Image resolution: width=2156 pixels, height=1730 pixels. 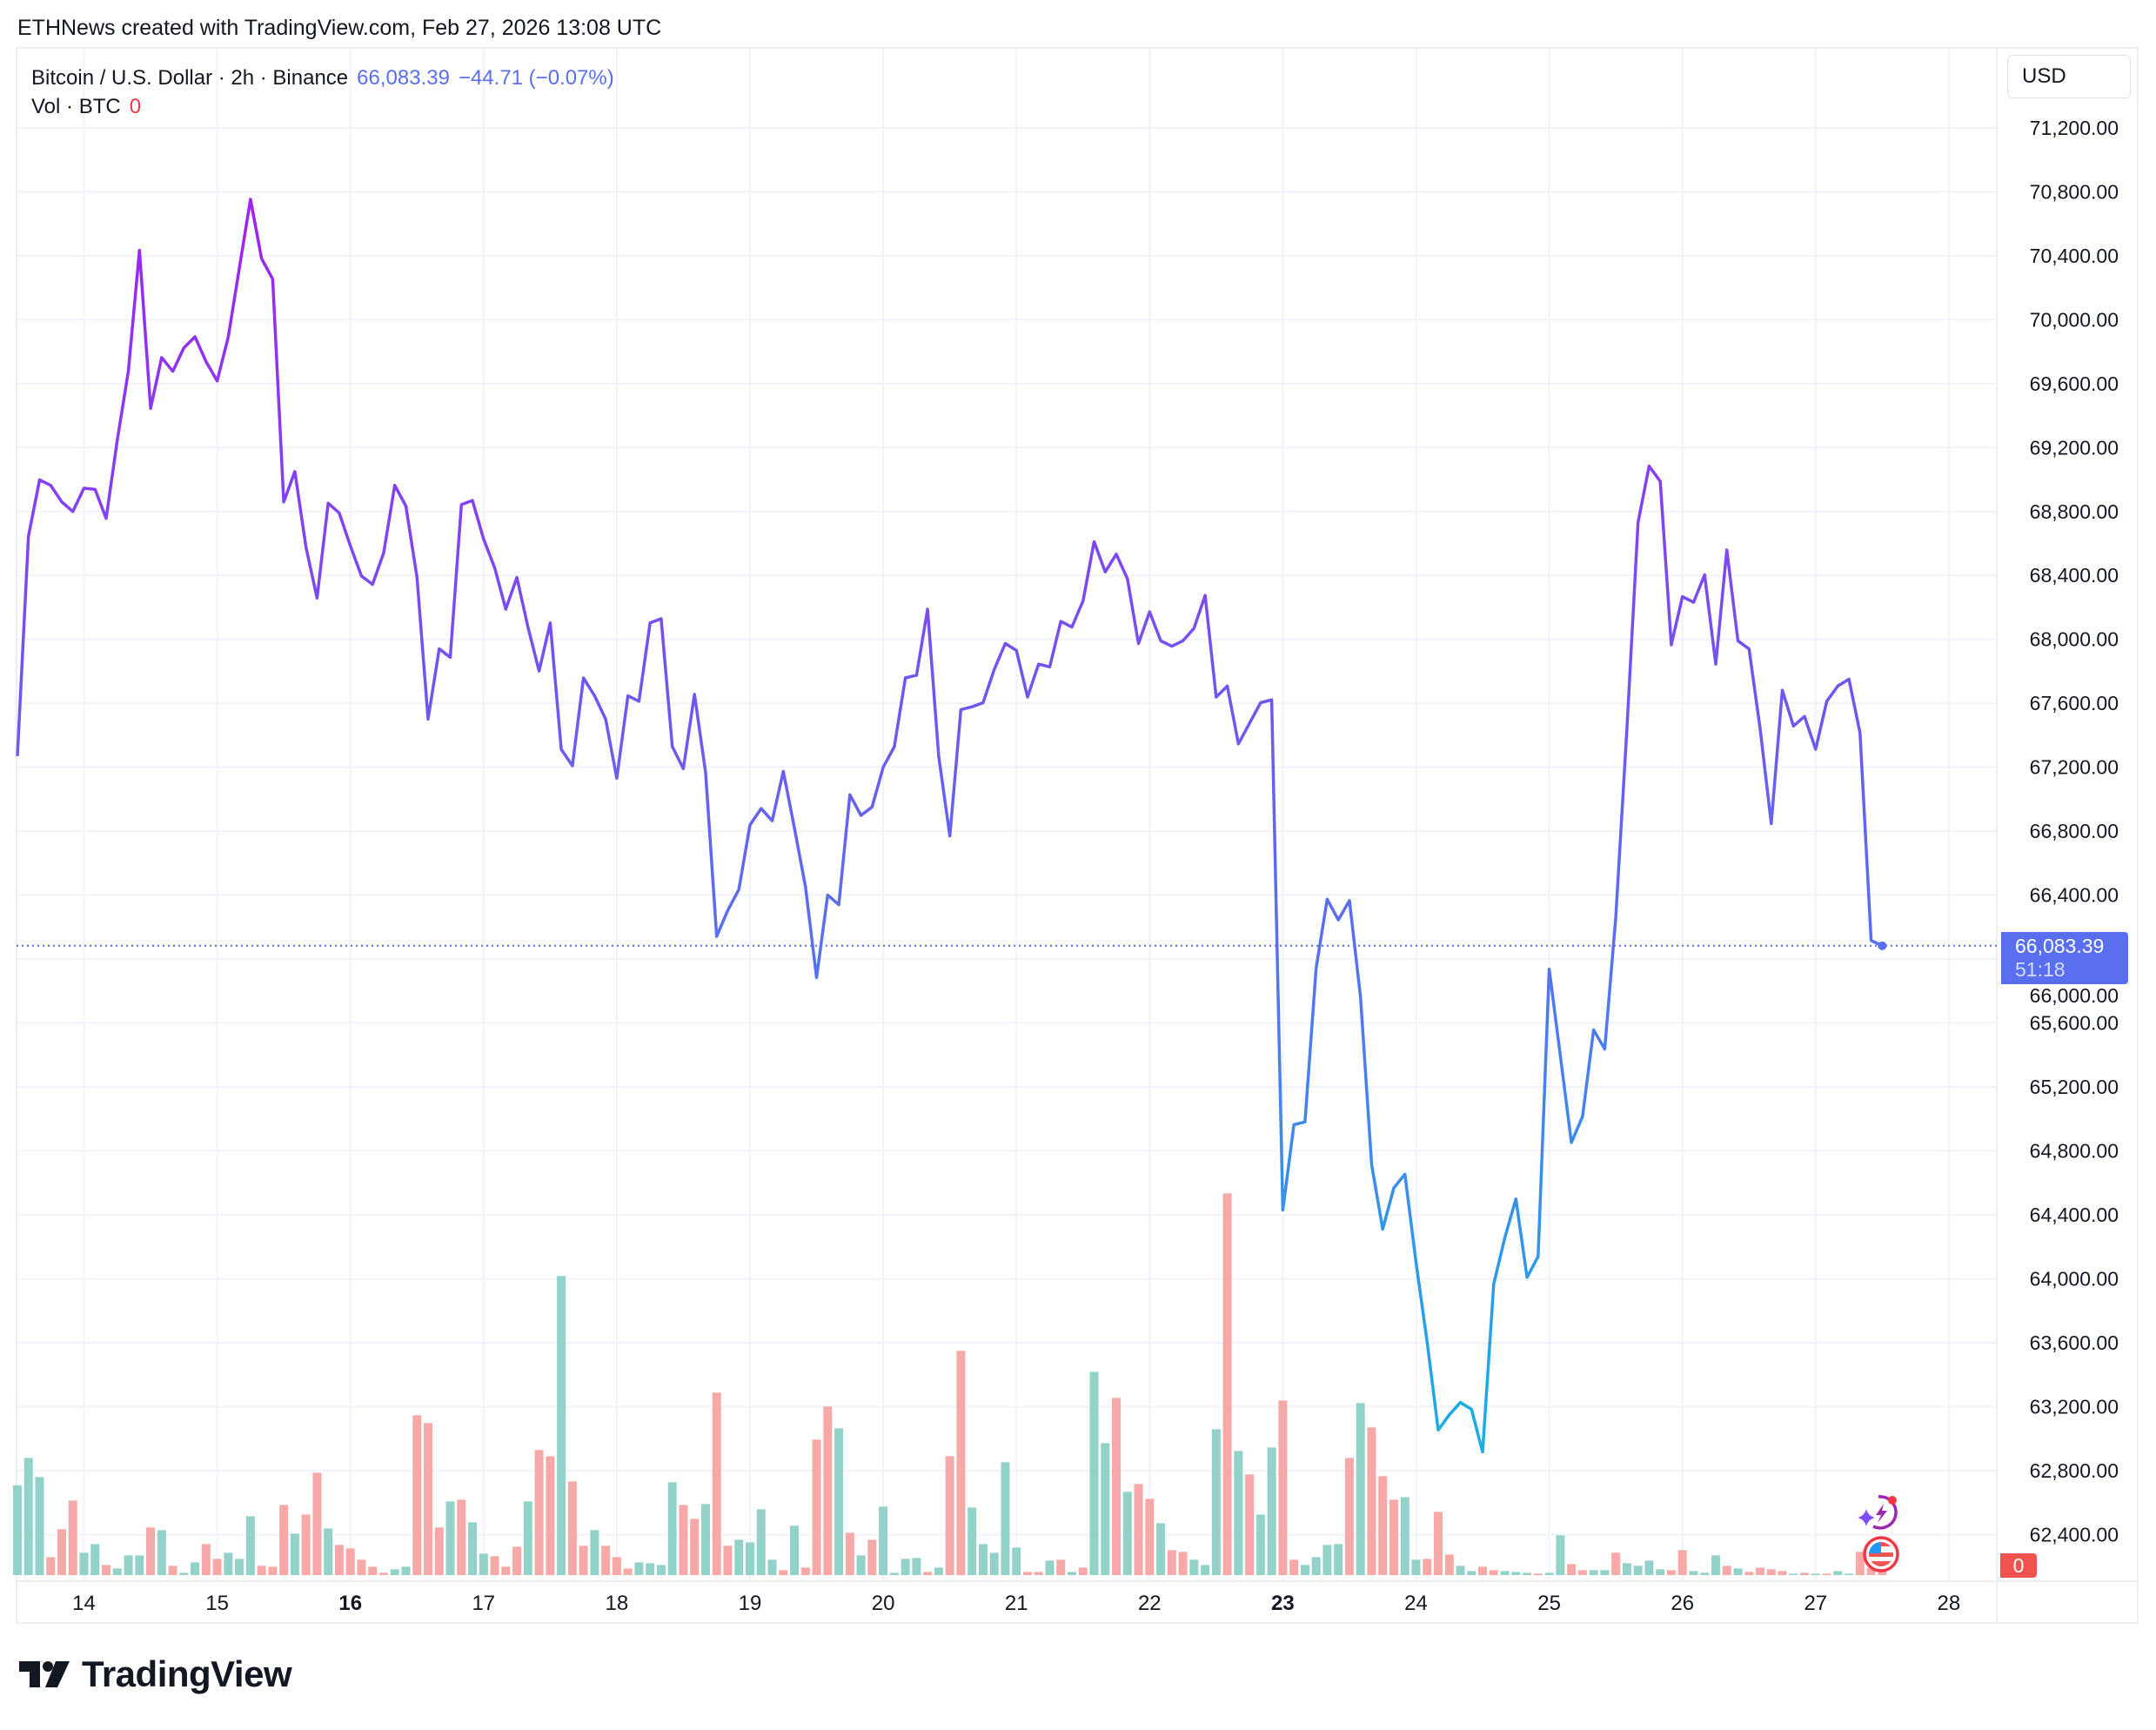 I want to click on price-tick-label: 66,400.00, so click(x=2074, y=895).